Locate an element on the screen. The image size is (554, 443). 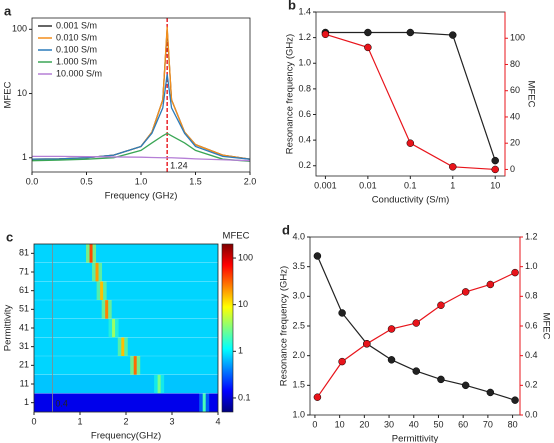
y2-tick-label: 100 is located at coordinates (517, 38).